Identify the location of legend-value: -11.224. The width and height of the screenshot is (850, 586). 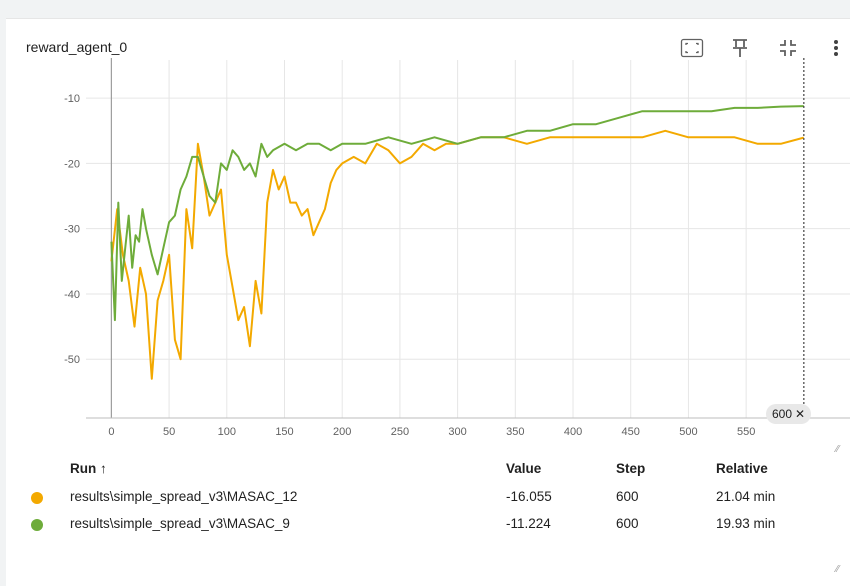
(528, 523).